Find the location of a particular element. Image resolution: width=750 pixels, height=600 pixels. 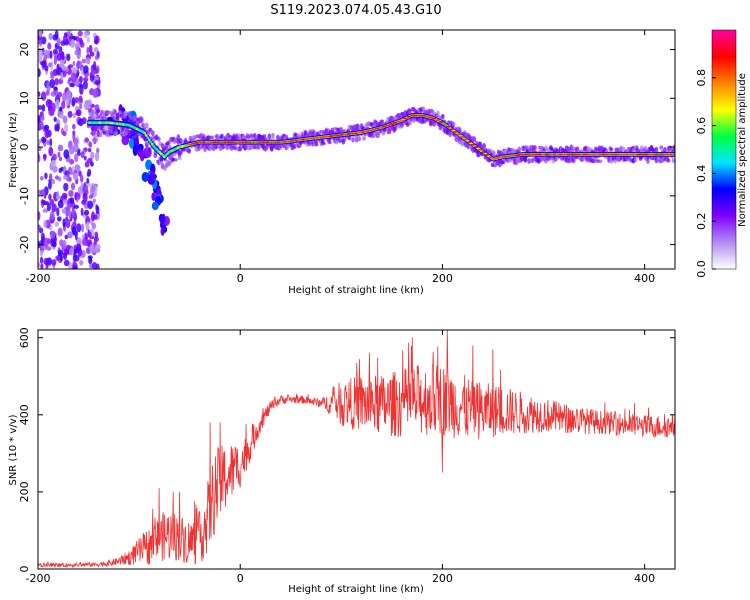

colorbar-tick-label: 0.6 is located at coordinates (701, 126).